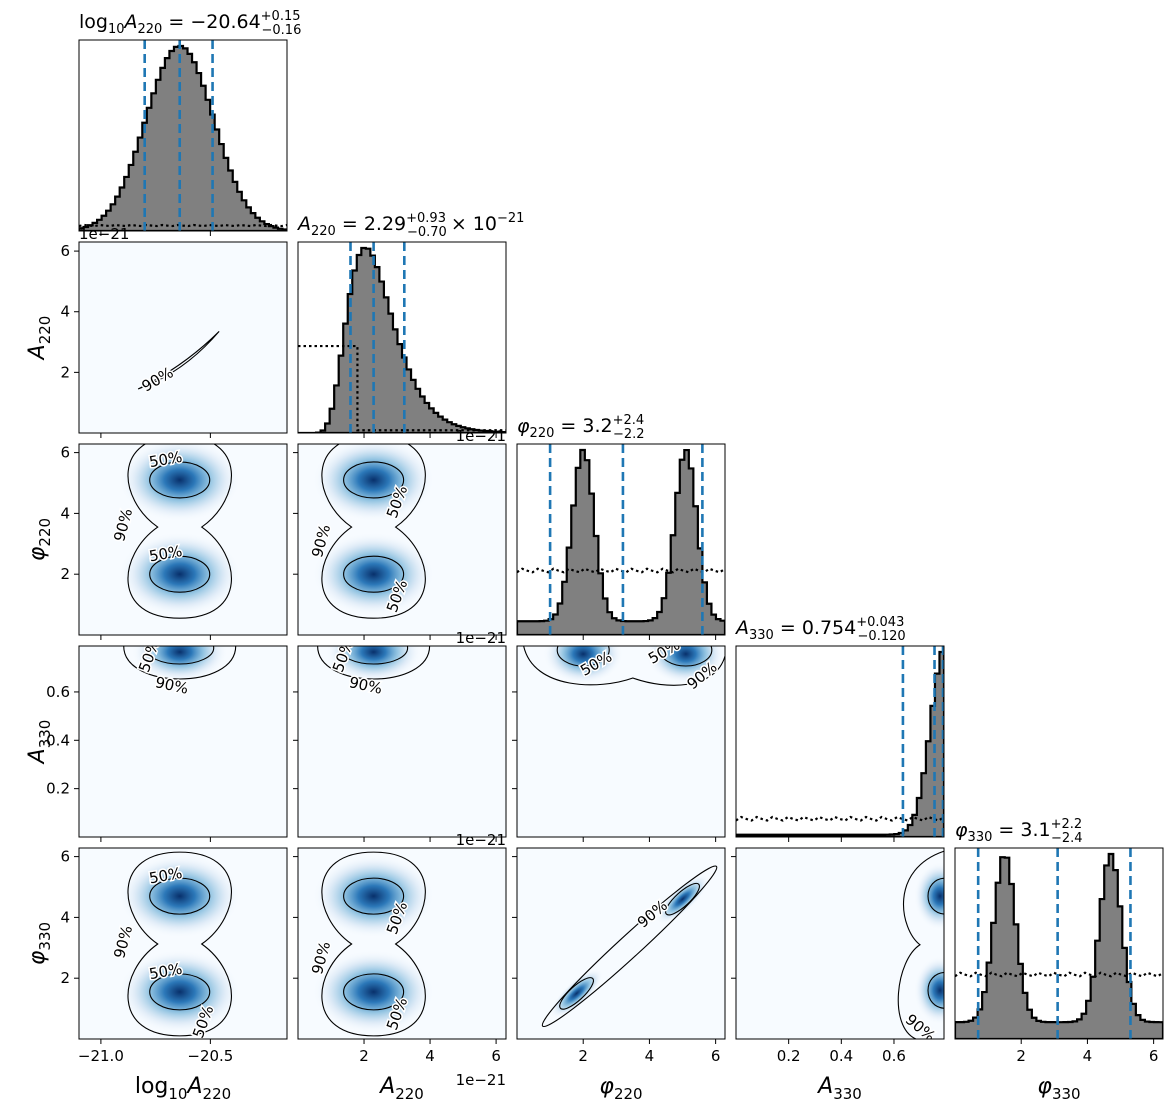 This screenshot has height=1111, width=1172. Describe the element at coordinates (621, 570) in the screenshot. I see `prior-phi220` at that location.